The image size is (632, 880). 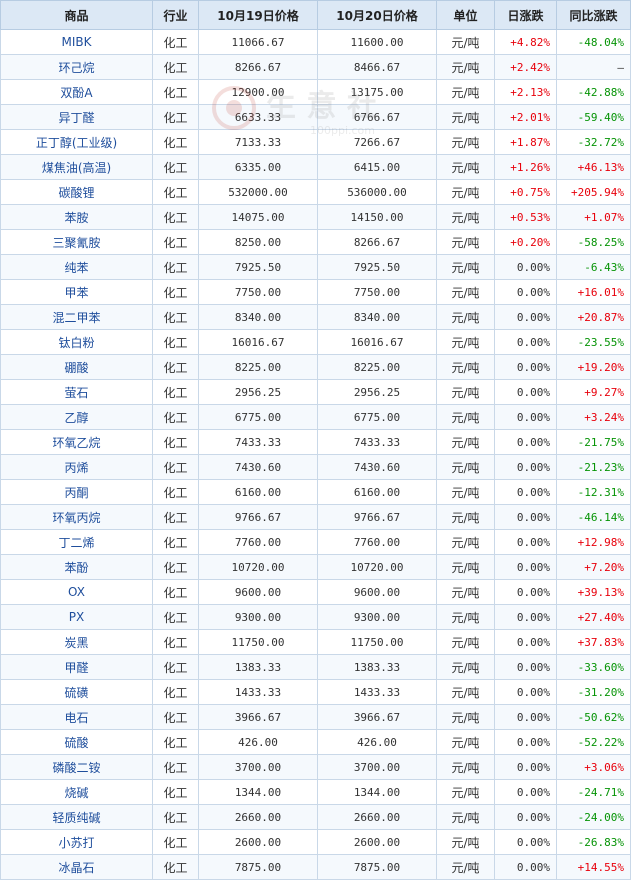 I want to click on commodity-link: 环氧乙烷, so click(x=76, y=442).